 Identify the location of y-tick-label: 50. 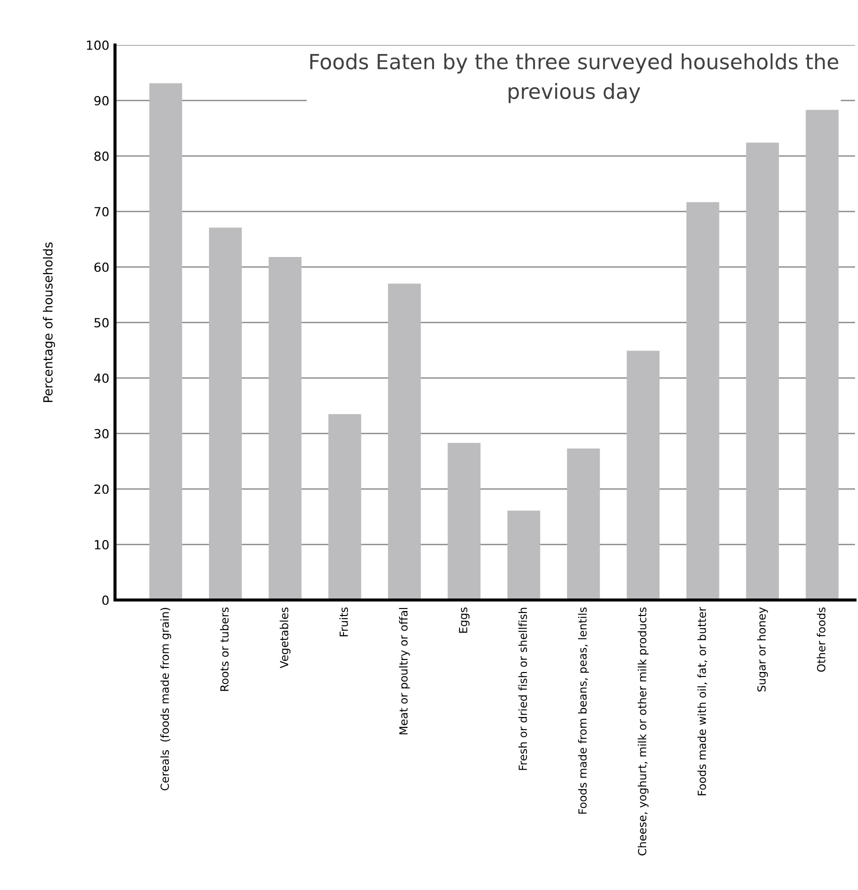
(101, 323).